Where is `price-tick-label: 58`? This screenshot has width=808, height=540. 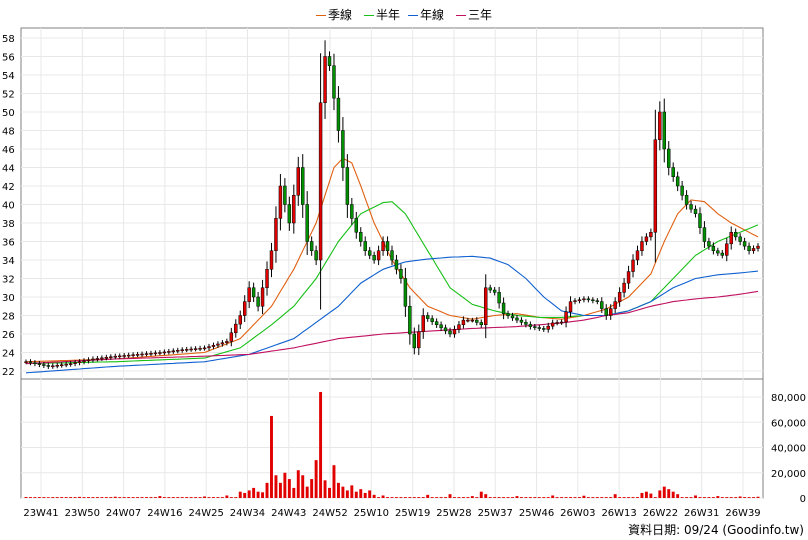
price-tick-label: 58 is located at coordinates (8, 39).